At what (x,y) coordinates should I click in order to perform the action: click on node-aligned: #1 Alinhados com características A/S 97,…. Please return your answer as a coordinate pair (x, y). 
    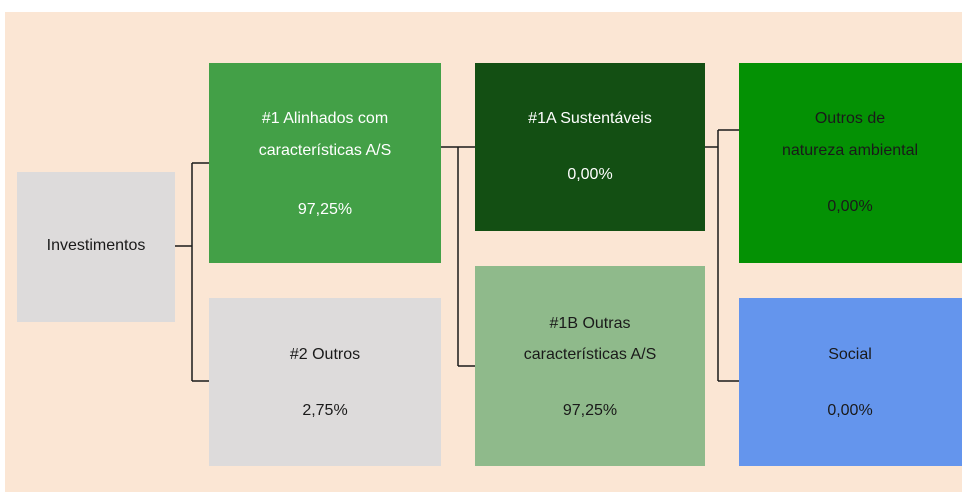
    Looking at the image, I should click on (325, 163).